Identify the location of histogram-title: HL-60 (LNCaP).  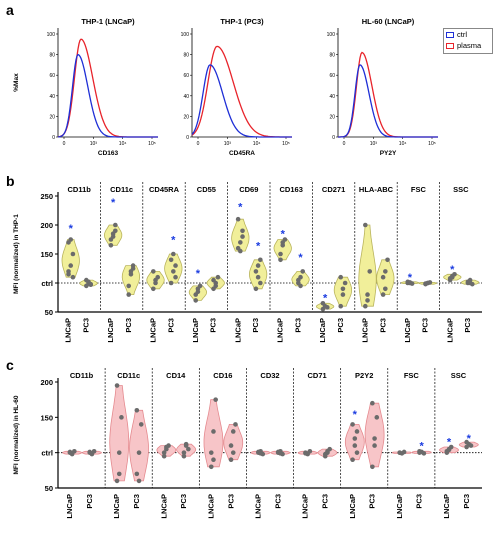
(388, 21).